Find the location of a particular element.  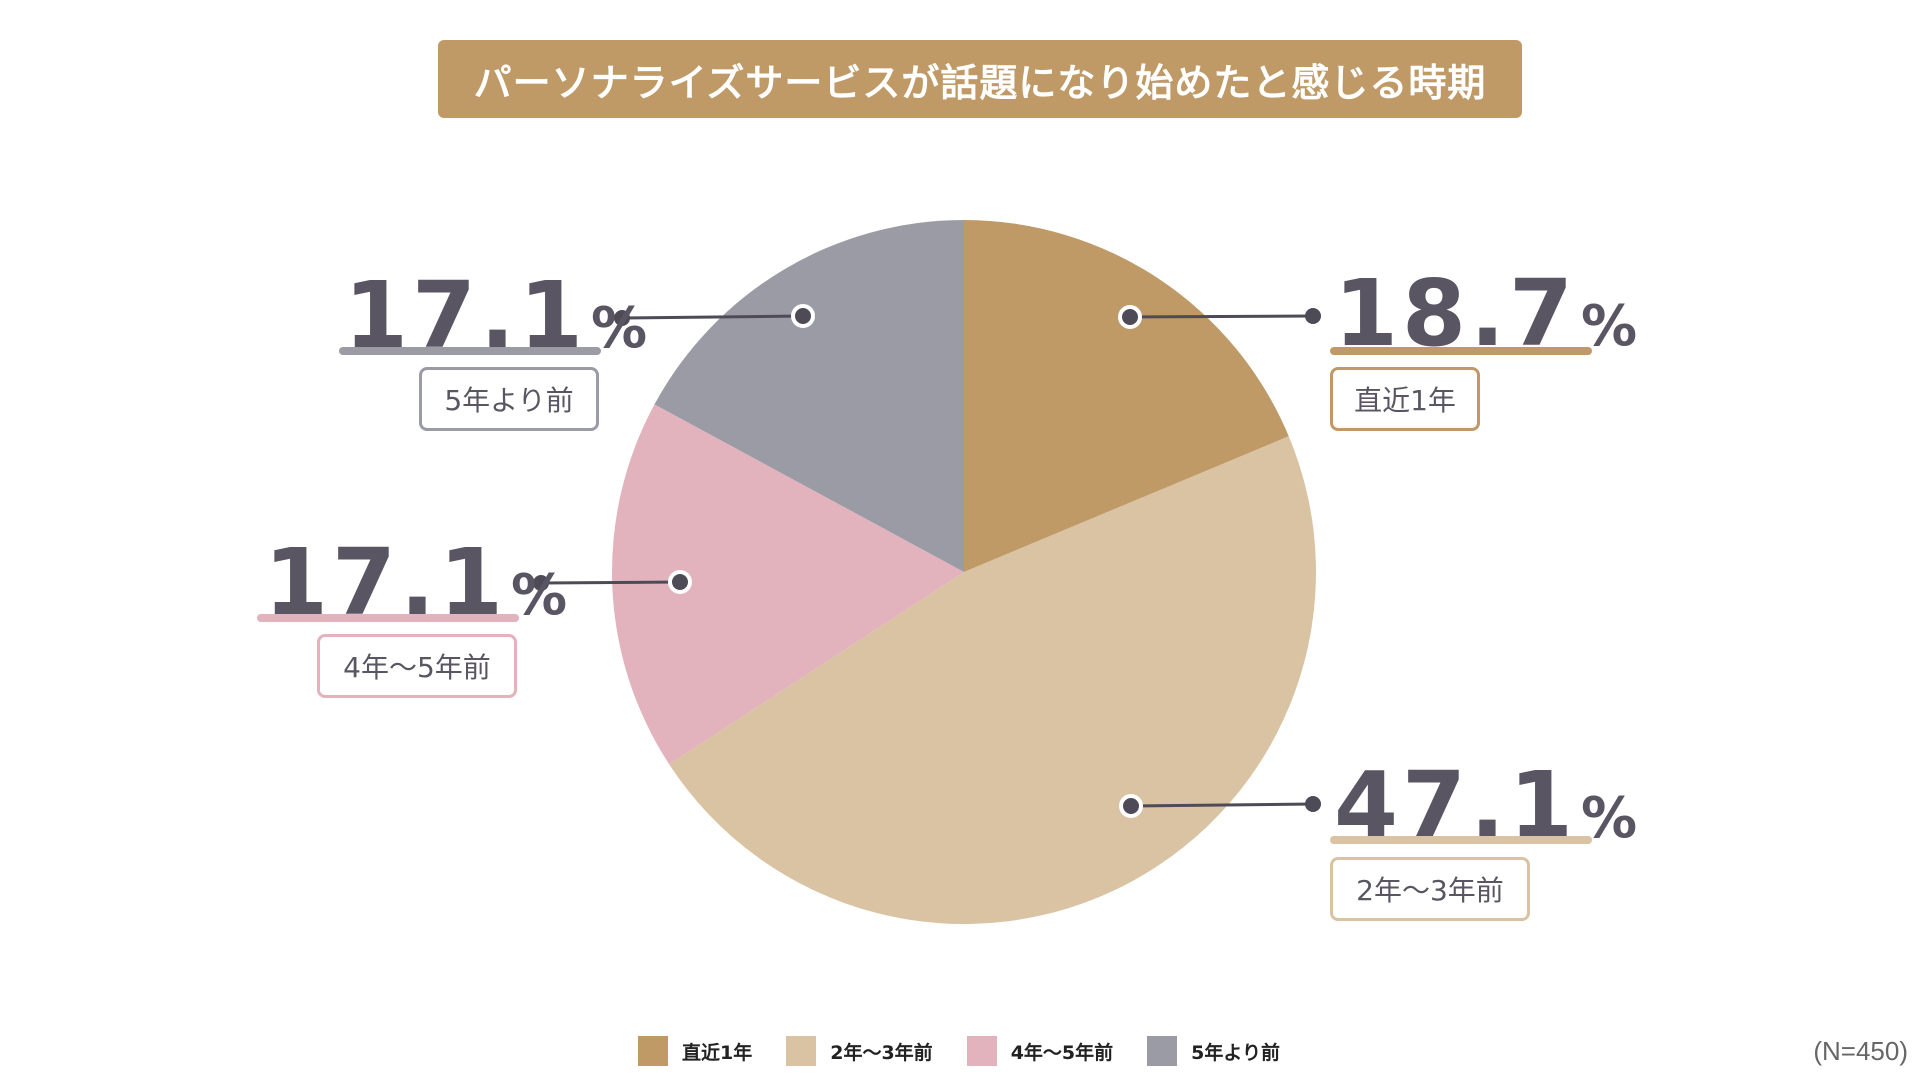

legend-item: 4年〜5年前 is located at coordinates (1040, 1051).